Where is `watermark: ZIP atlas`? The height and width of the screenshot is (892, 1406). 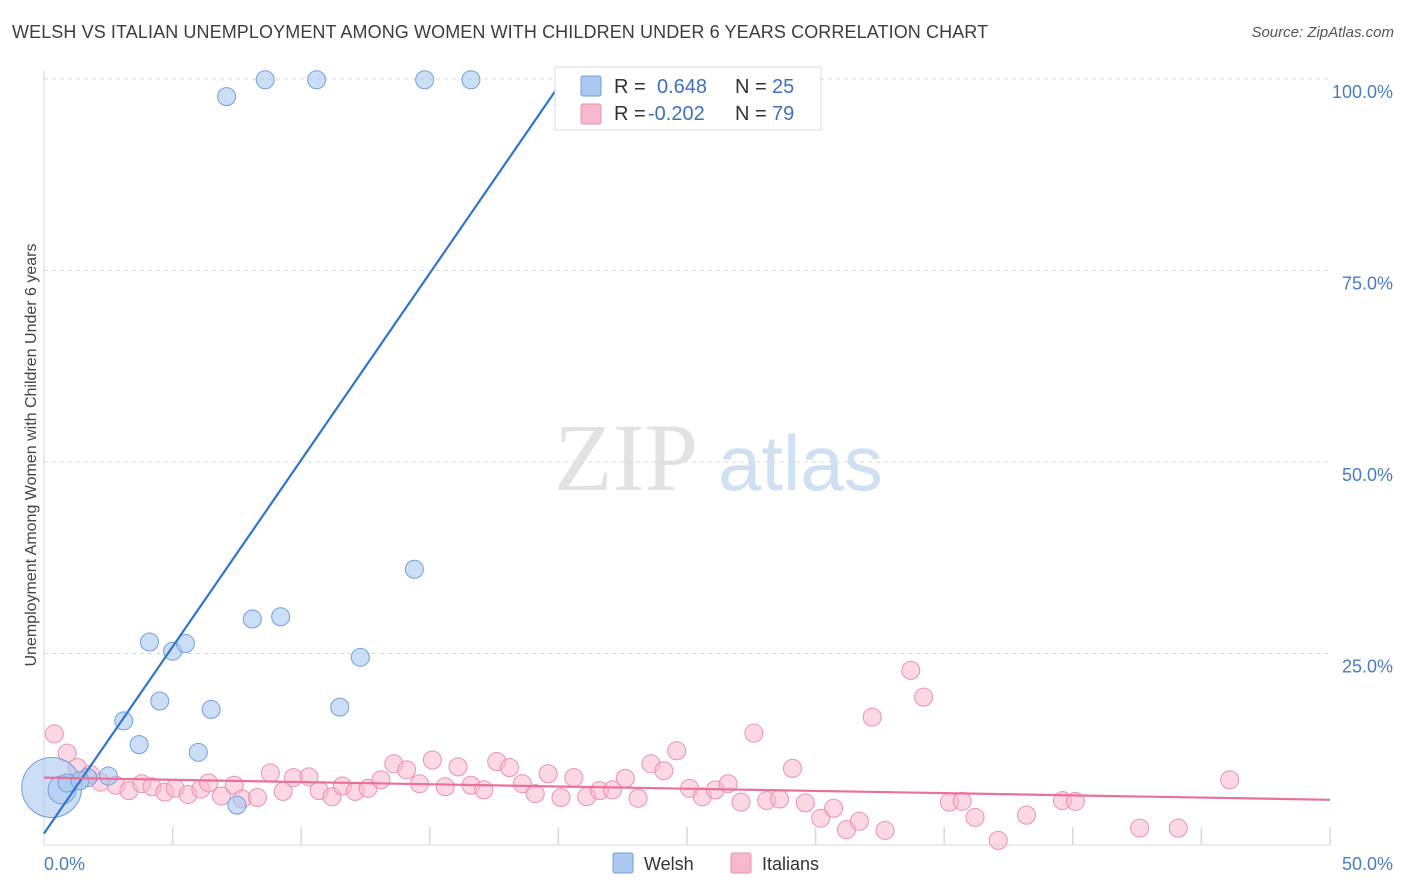
watermark: ZIP atlas is located at coordinates (718, 457).